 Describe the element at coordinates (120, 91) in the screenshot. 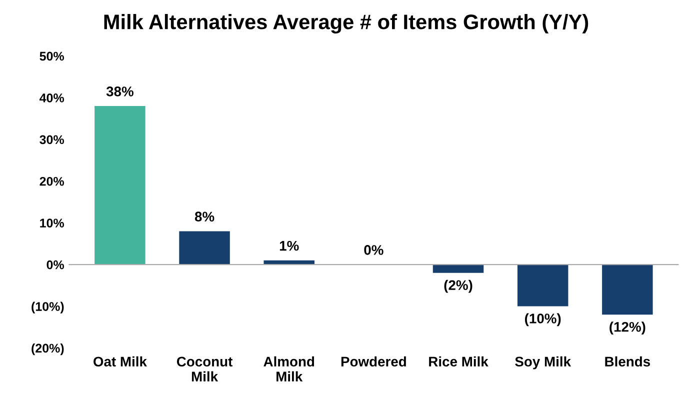

I see `data-label: 38%` at that location.